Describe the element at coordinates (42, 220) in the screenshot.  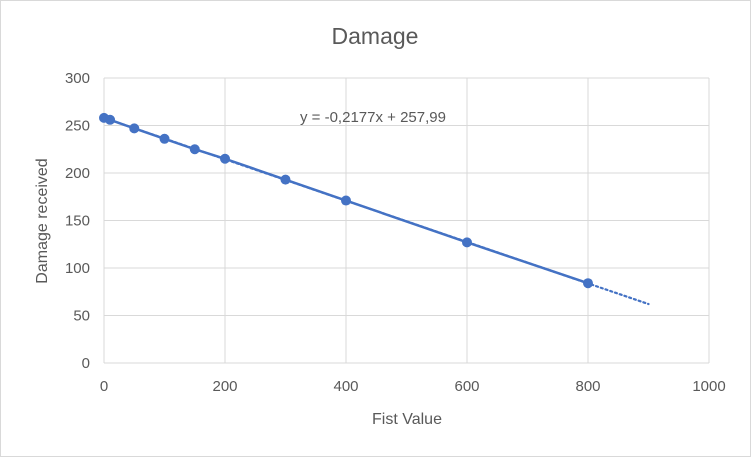
I see `y-axis-title: Damage received` at that location.